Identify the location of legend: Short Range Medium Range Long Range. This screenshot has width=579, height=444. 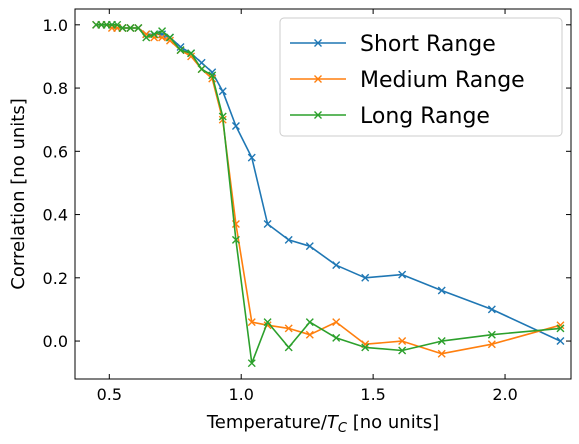
(421, 77).